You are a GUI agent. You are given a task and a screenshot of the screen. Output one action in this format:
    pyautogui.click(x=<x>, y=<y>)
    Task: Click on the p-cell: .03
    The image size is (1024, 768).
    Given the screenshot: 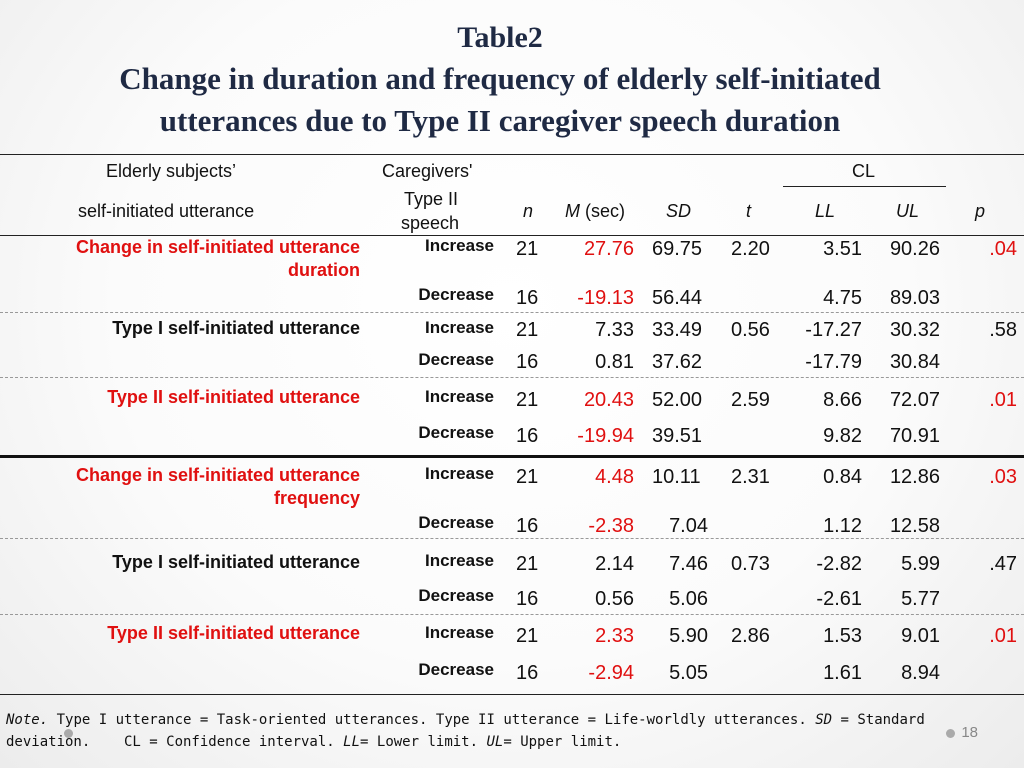 What is the action you would take?
    pyautogui.click(x=1003, y=477)
    